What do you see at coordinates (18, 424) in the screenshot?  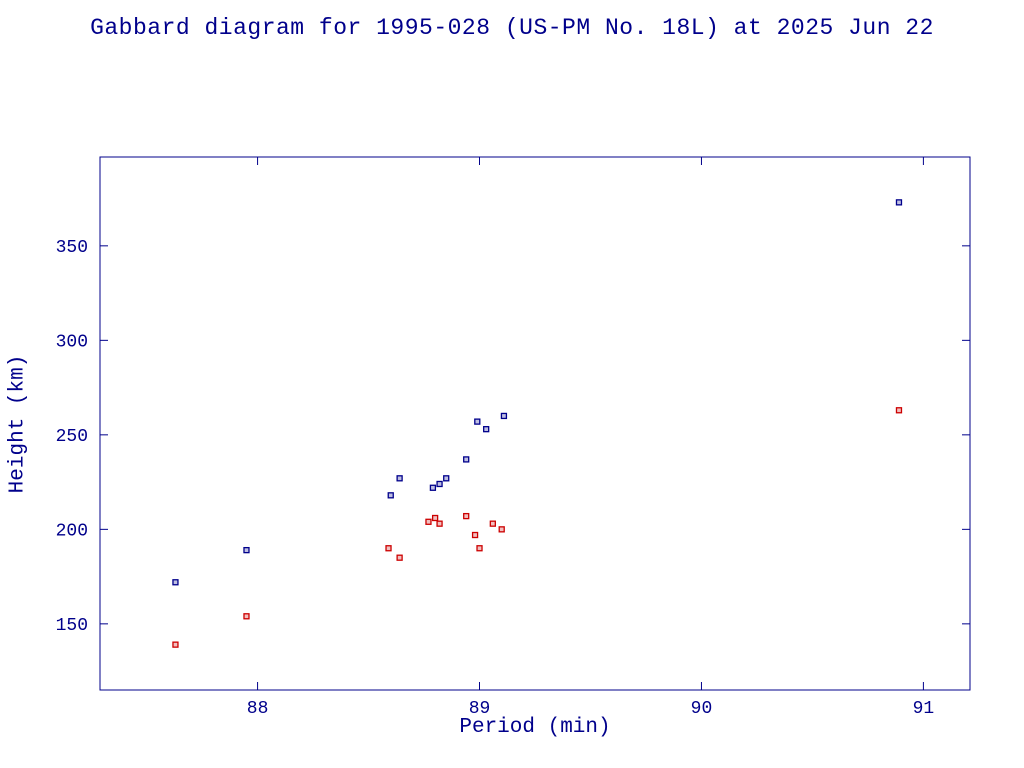 I see `y-axis-label: Height (km)` at bounding box center [18, 424].